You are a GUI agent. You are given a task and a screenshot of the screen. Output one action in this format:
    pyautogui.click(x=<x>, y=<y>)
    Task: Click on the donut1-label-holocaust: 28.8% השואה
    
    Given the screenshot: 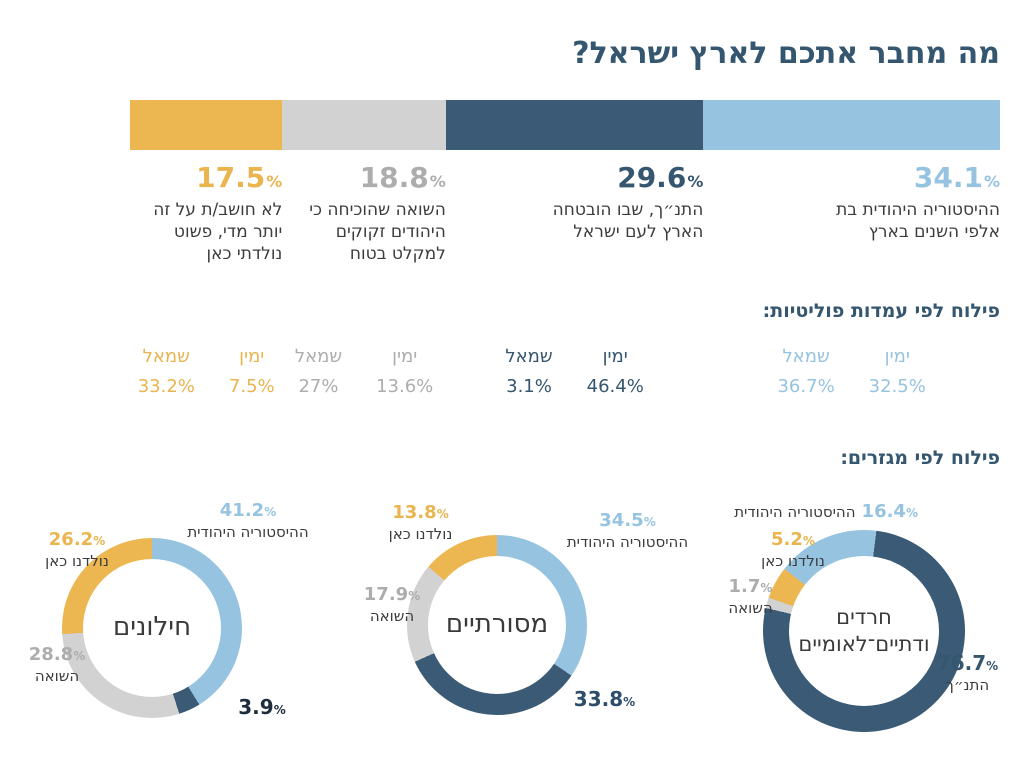 What is the action you would take?
    pyautogui.click(x=57, y=664)
    